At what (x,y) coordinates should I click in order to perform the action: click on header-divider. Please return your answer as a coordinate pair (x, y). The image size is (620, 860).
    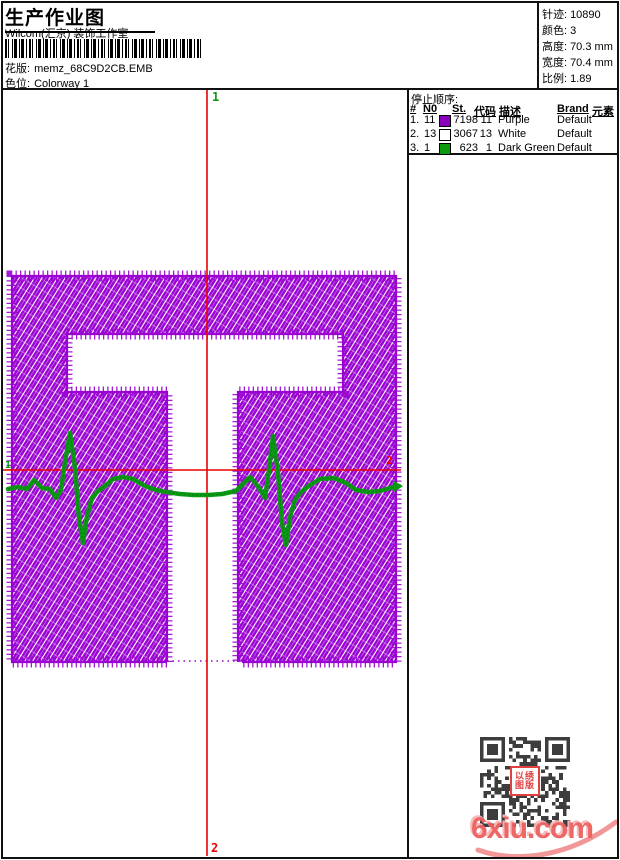
    Looking at the image, I should click on (310, 89).